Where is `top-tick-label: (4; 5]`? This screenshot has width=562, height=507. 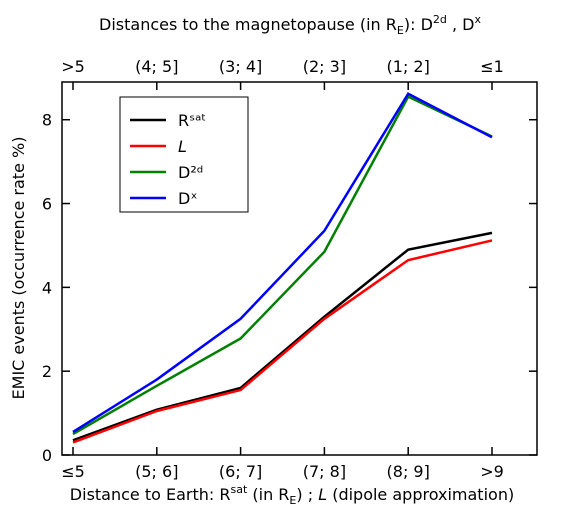 top-tick-label: (4; 5] is located at coordinates (156, 66).